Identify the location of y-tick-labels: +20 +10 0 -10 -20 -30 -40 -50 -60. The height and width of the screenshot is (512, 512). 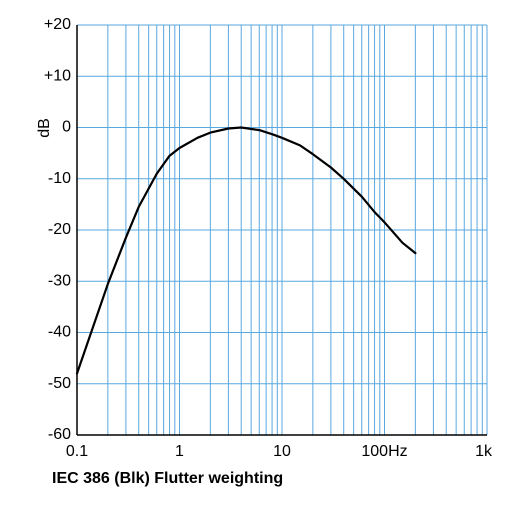
(57, 229).